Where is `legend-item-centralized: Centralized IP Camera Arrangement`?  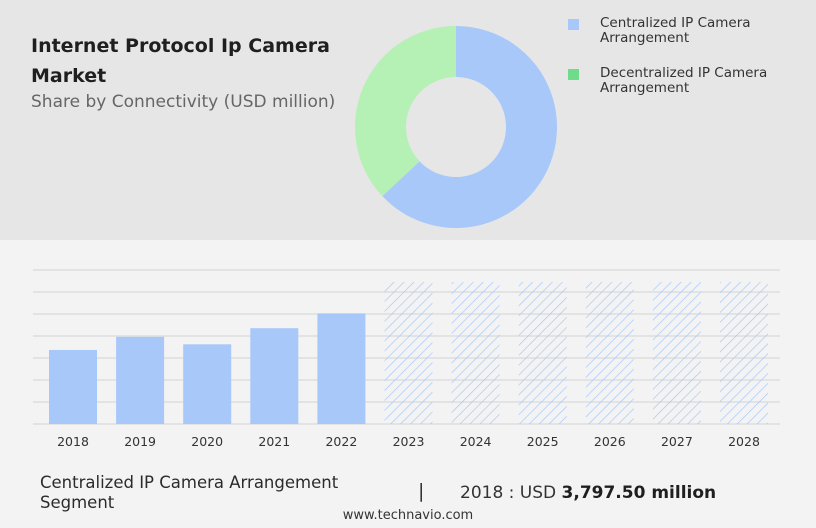
legend-item-centralized: Centralized IP Camera Arrangement is located at coordinates (688, 31).